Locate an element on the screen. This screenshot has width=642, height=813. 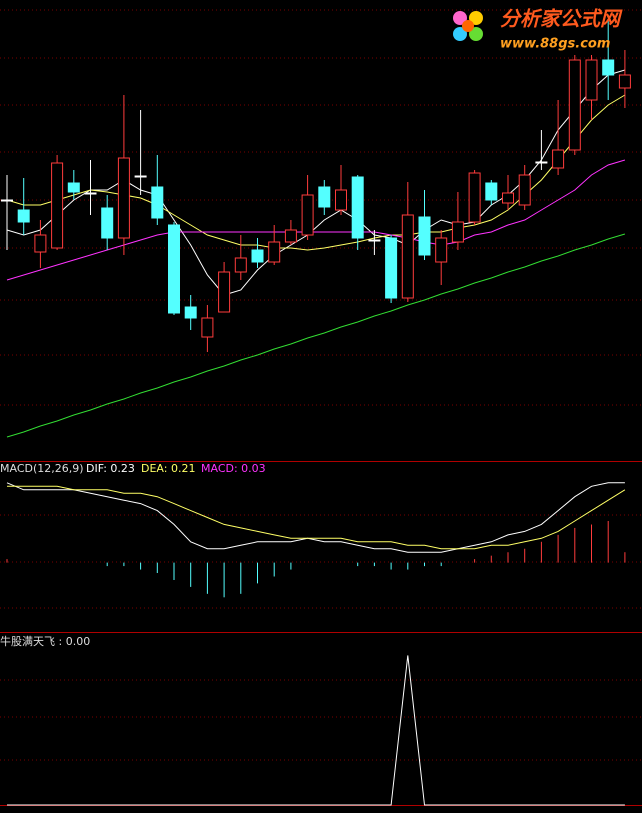
signal-title: 牛股满天飞 : 0.00 is located at coordinates (45, 641).